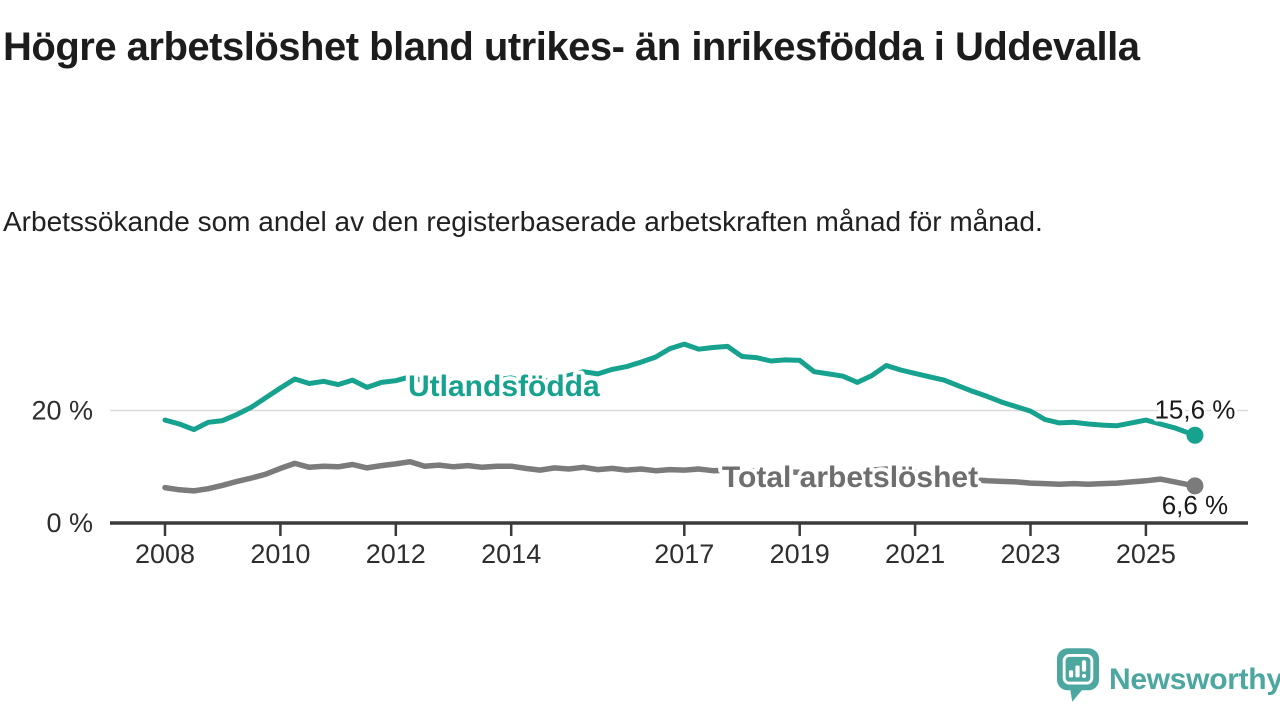  Describe the element at coordinates (1194, 409) in the screenshot. I see `end-value-label-utlandsfodda: 15,6 %` at that location.